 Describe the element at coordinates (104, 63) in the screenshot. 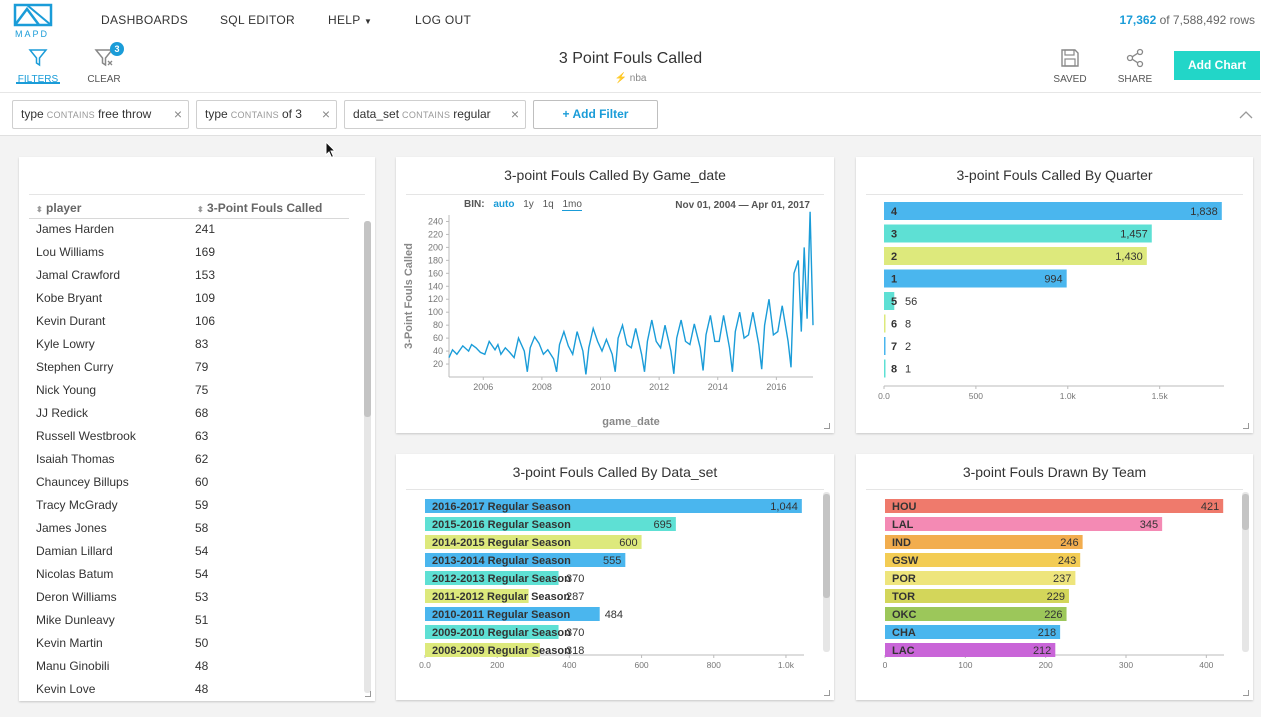

I see `clear-filters-button: CLEAR 3` at that location.